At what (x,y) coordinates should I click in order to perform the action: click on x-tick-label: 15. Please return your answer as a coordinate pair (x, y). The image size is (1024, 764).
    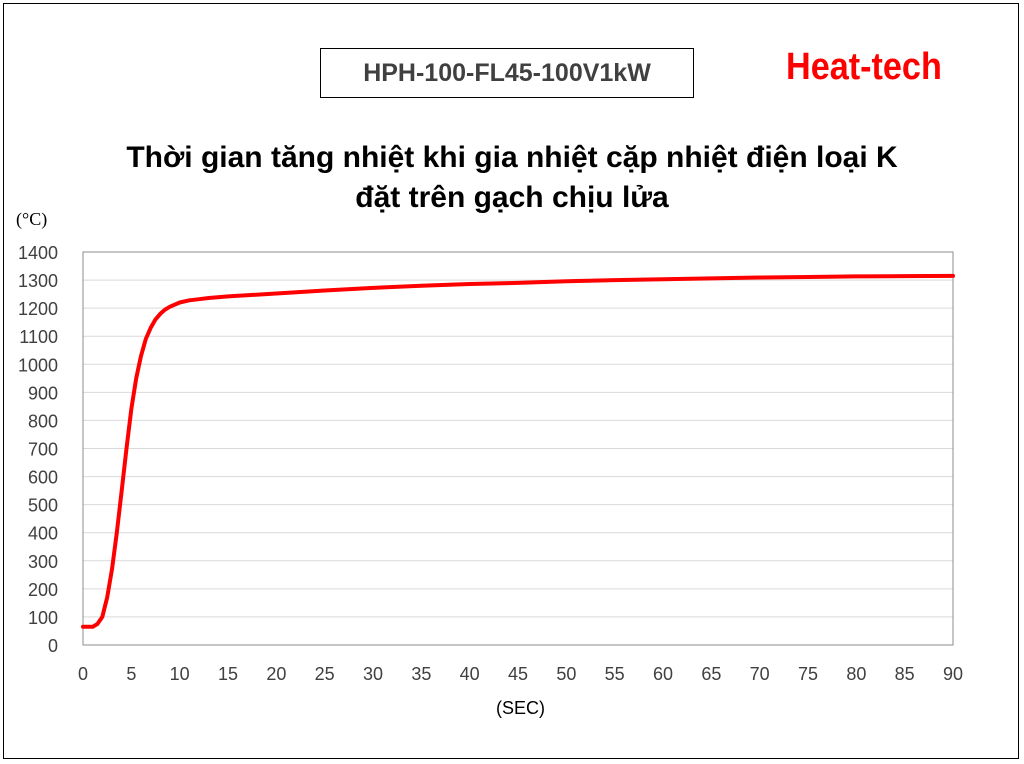
    Looking at the image, I should click on (228, 674).